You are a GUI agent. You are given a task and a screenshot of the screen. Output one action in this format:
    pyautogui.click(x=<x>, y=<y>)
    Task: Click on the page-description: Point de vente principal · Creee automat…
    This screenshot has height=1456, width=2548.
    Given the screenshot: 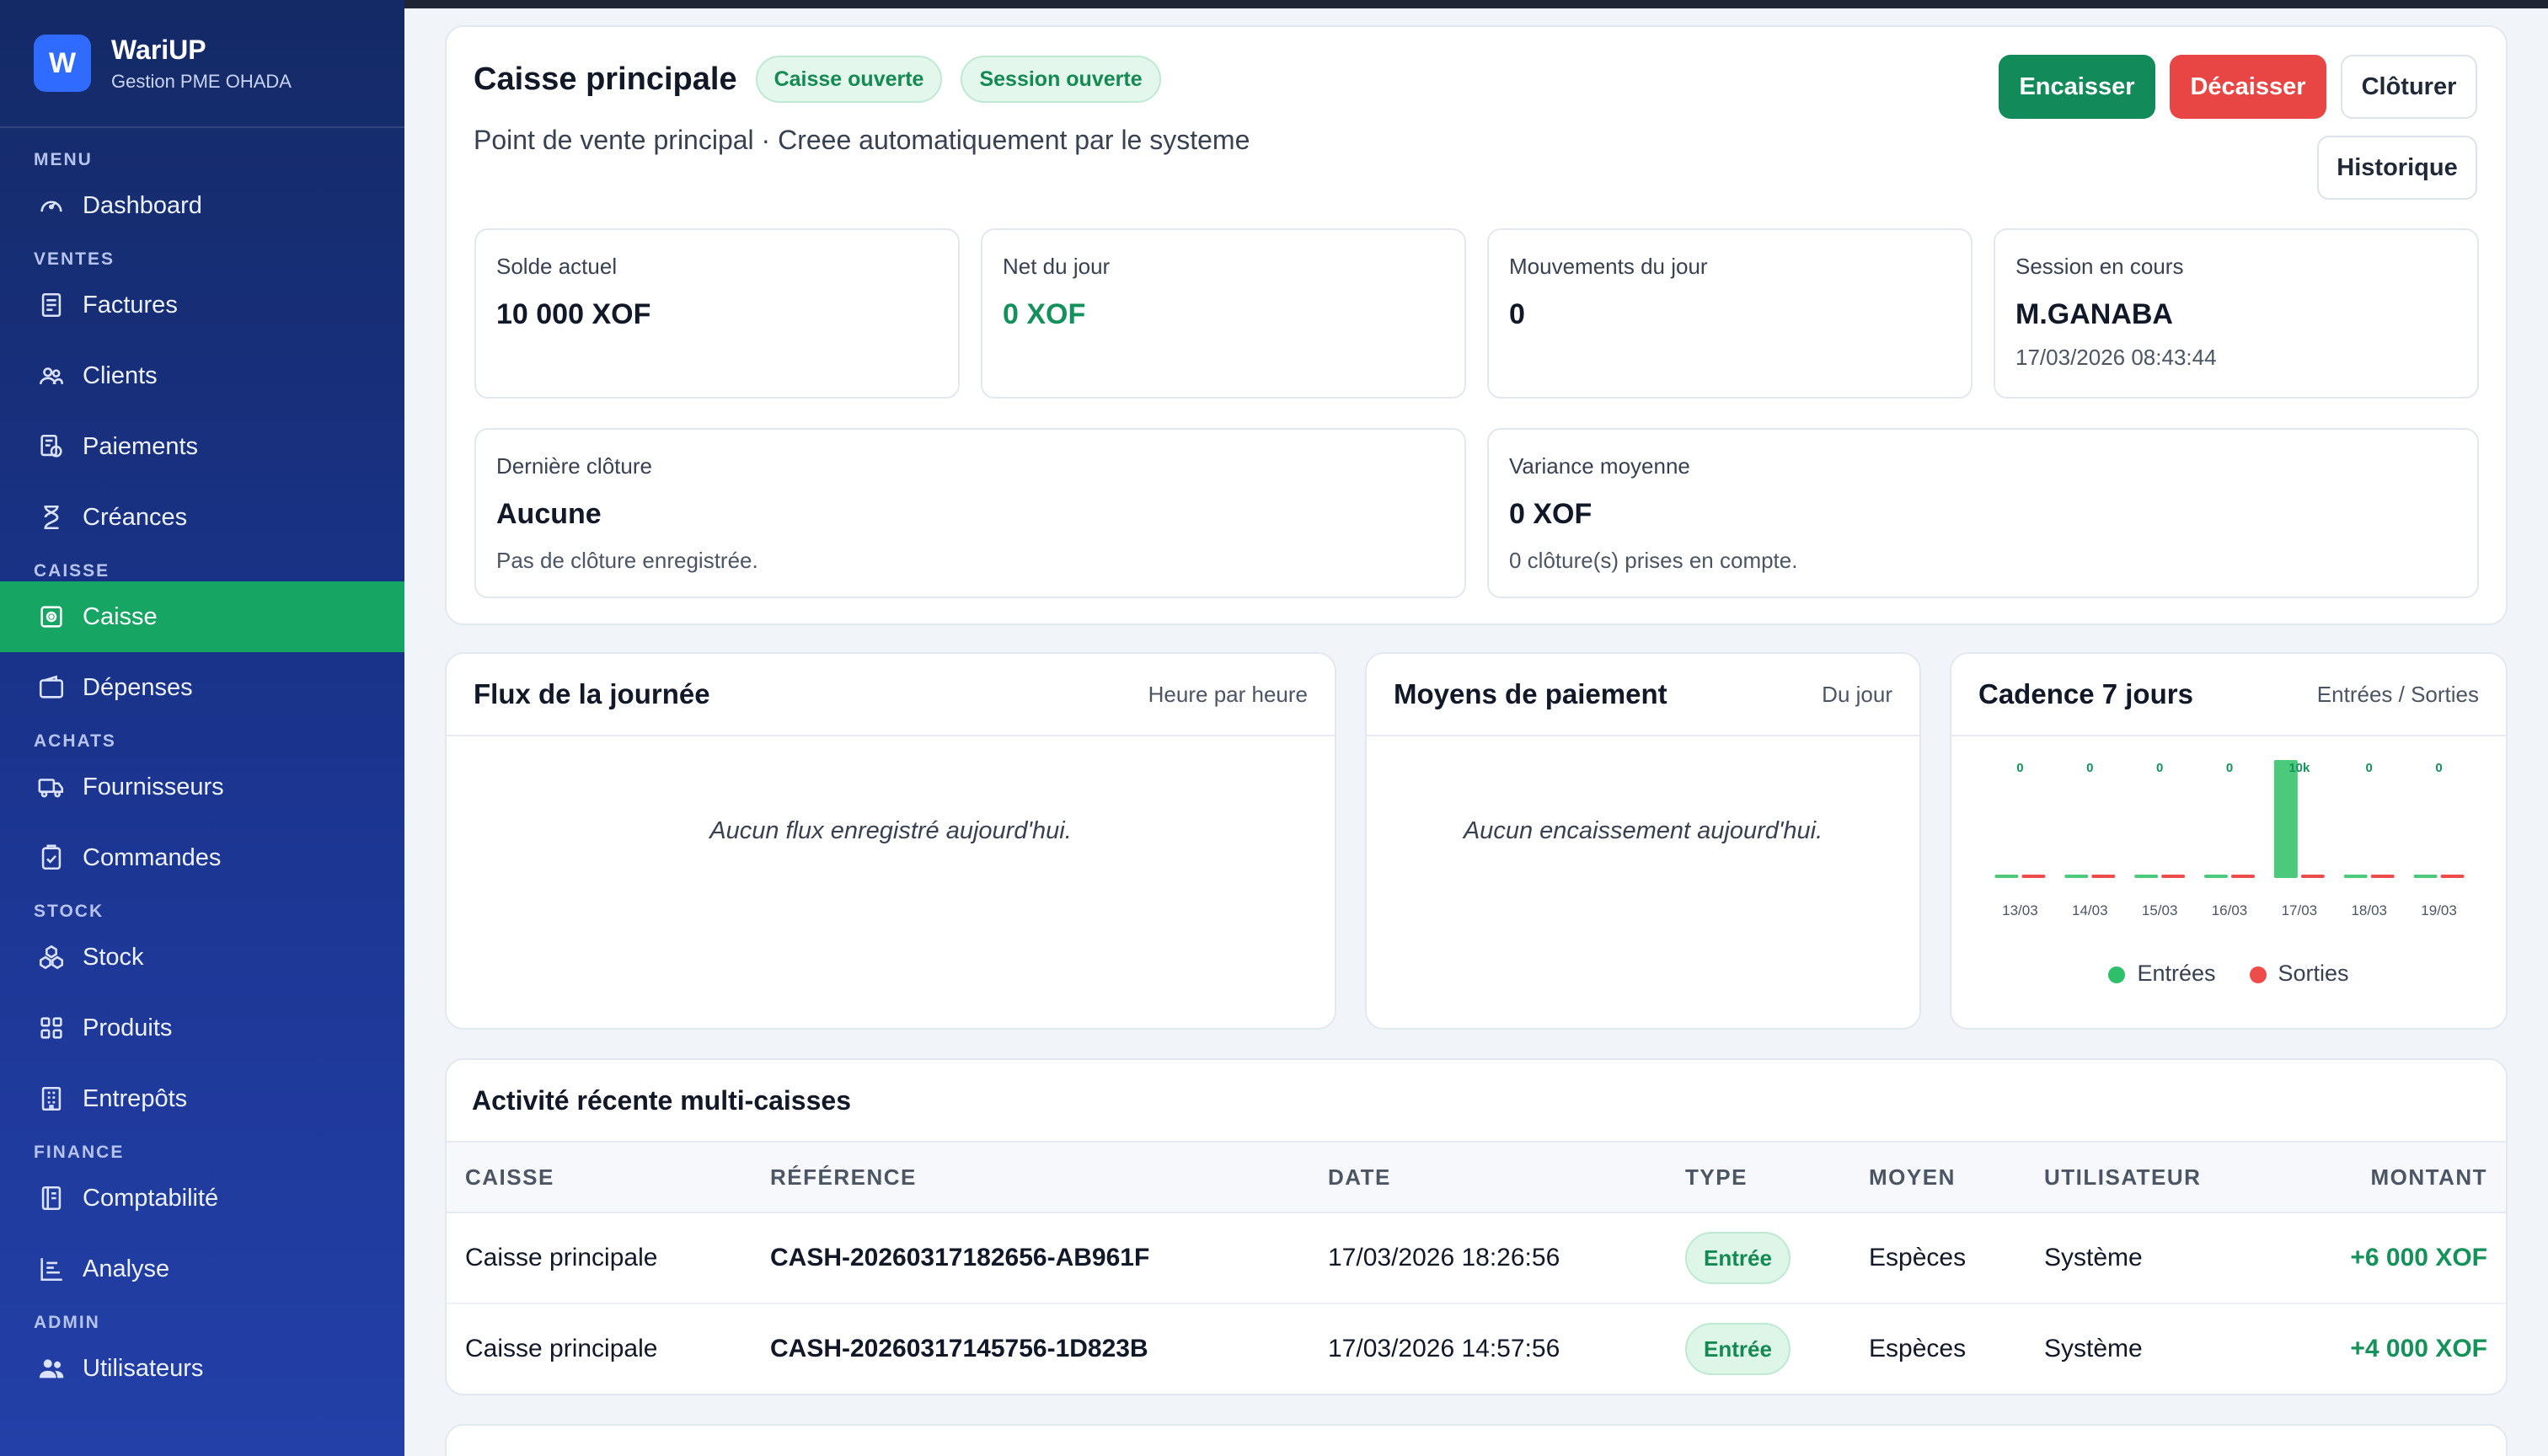 What is the action you would take?
    pyautogui.click(x=862, y=140)
    